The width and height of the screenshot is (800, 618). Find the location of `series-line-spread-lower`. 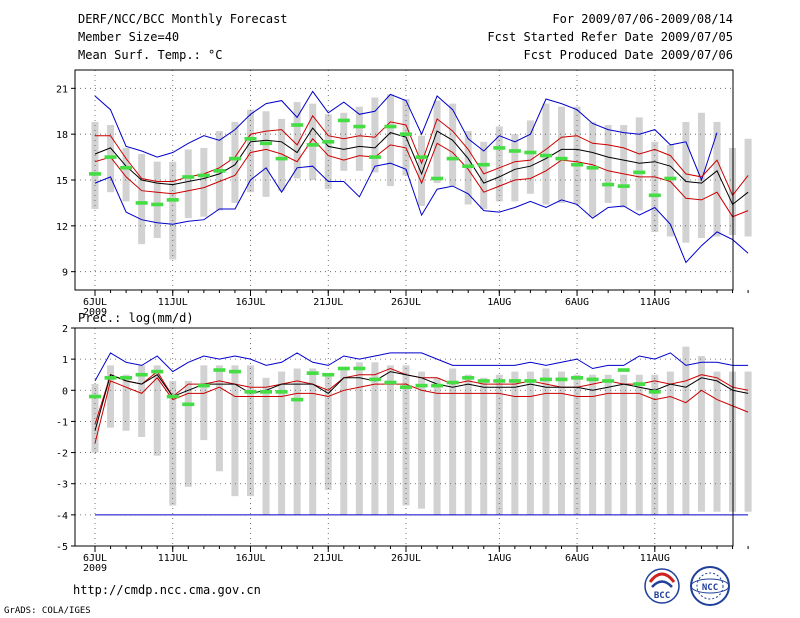

series-line-spread-lower is located at coordinates (421, 178).